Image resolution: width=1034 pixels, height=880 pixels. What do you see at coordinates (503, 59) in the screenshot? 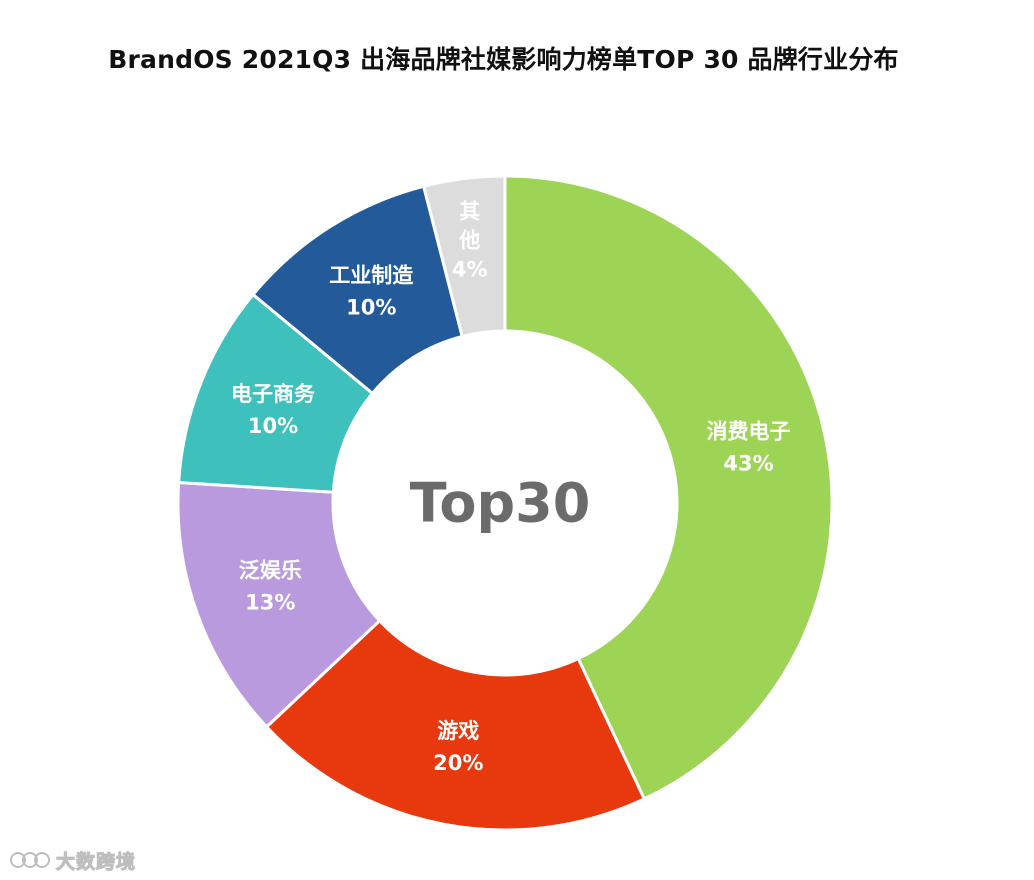
I see `chart-title: BrandOS 2021Q3 出海品牌社媒影响力榜单TOP 30 品牌行业分布` at bounding box center [503, 59].